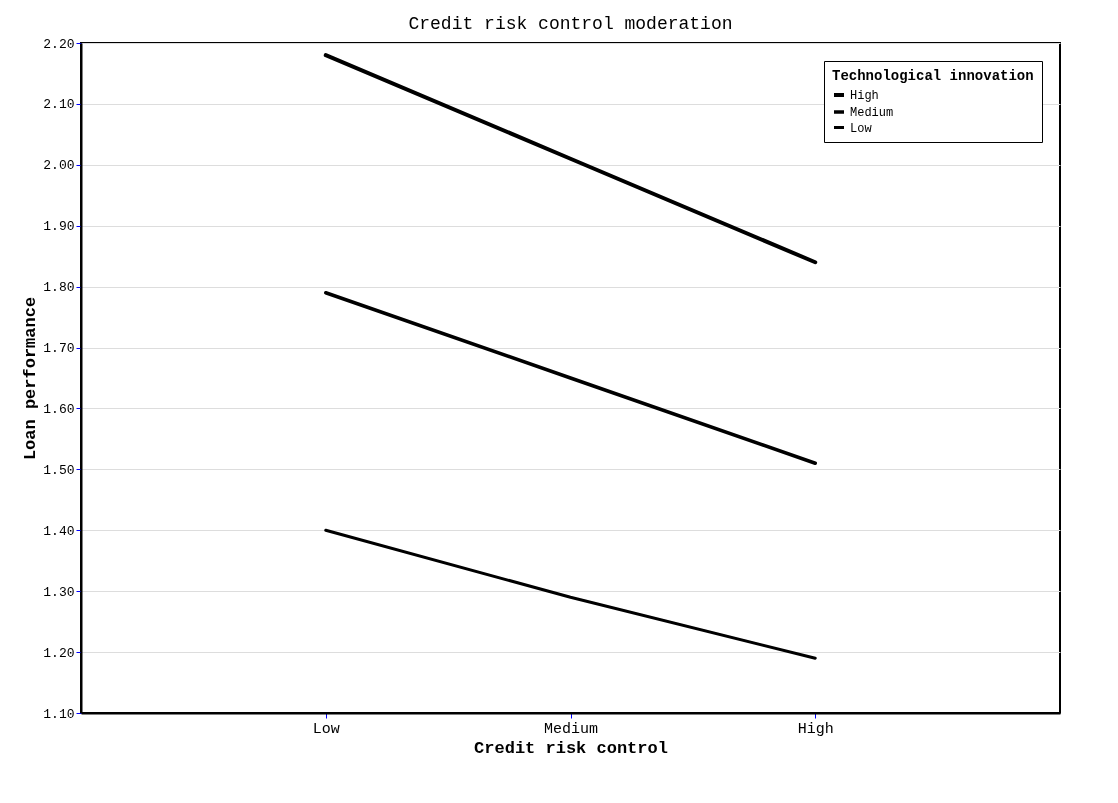  What do you see at coordinates (571, 748) in the screenshot?
I see `x-axis-title: Credit risk control` at bounding box center [571, 748].